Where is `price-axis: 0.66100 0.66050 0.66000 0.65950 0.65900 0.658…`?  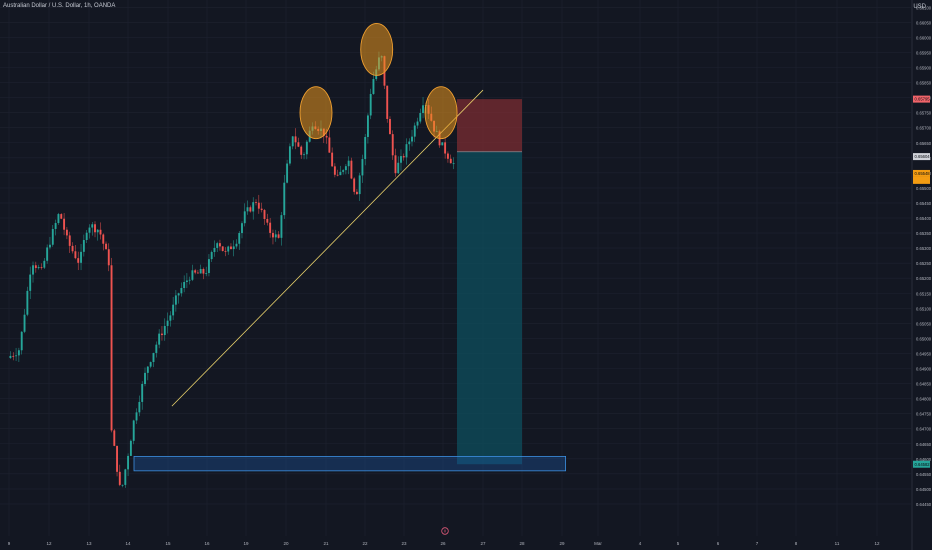 price-axis: 0.66100 0.66050 0.66000 0.65950 0.65900 0.658… is located at coordinates (924, 256).